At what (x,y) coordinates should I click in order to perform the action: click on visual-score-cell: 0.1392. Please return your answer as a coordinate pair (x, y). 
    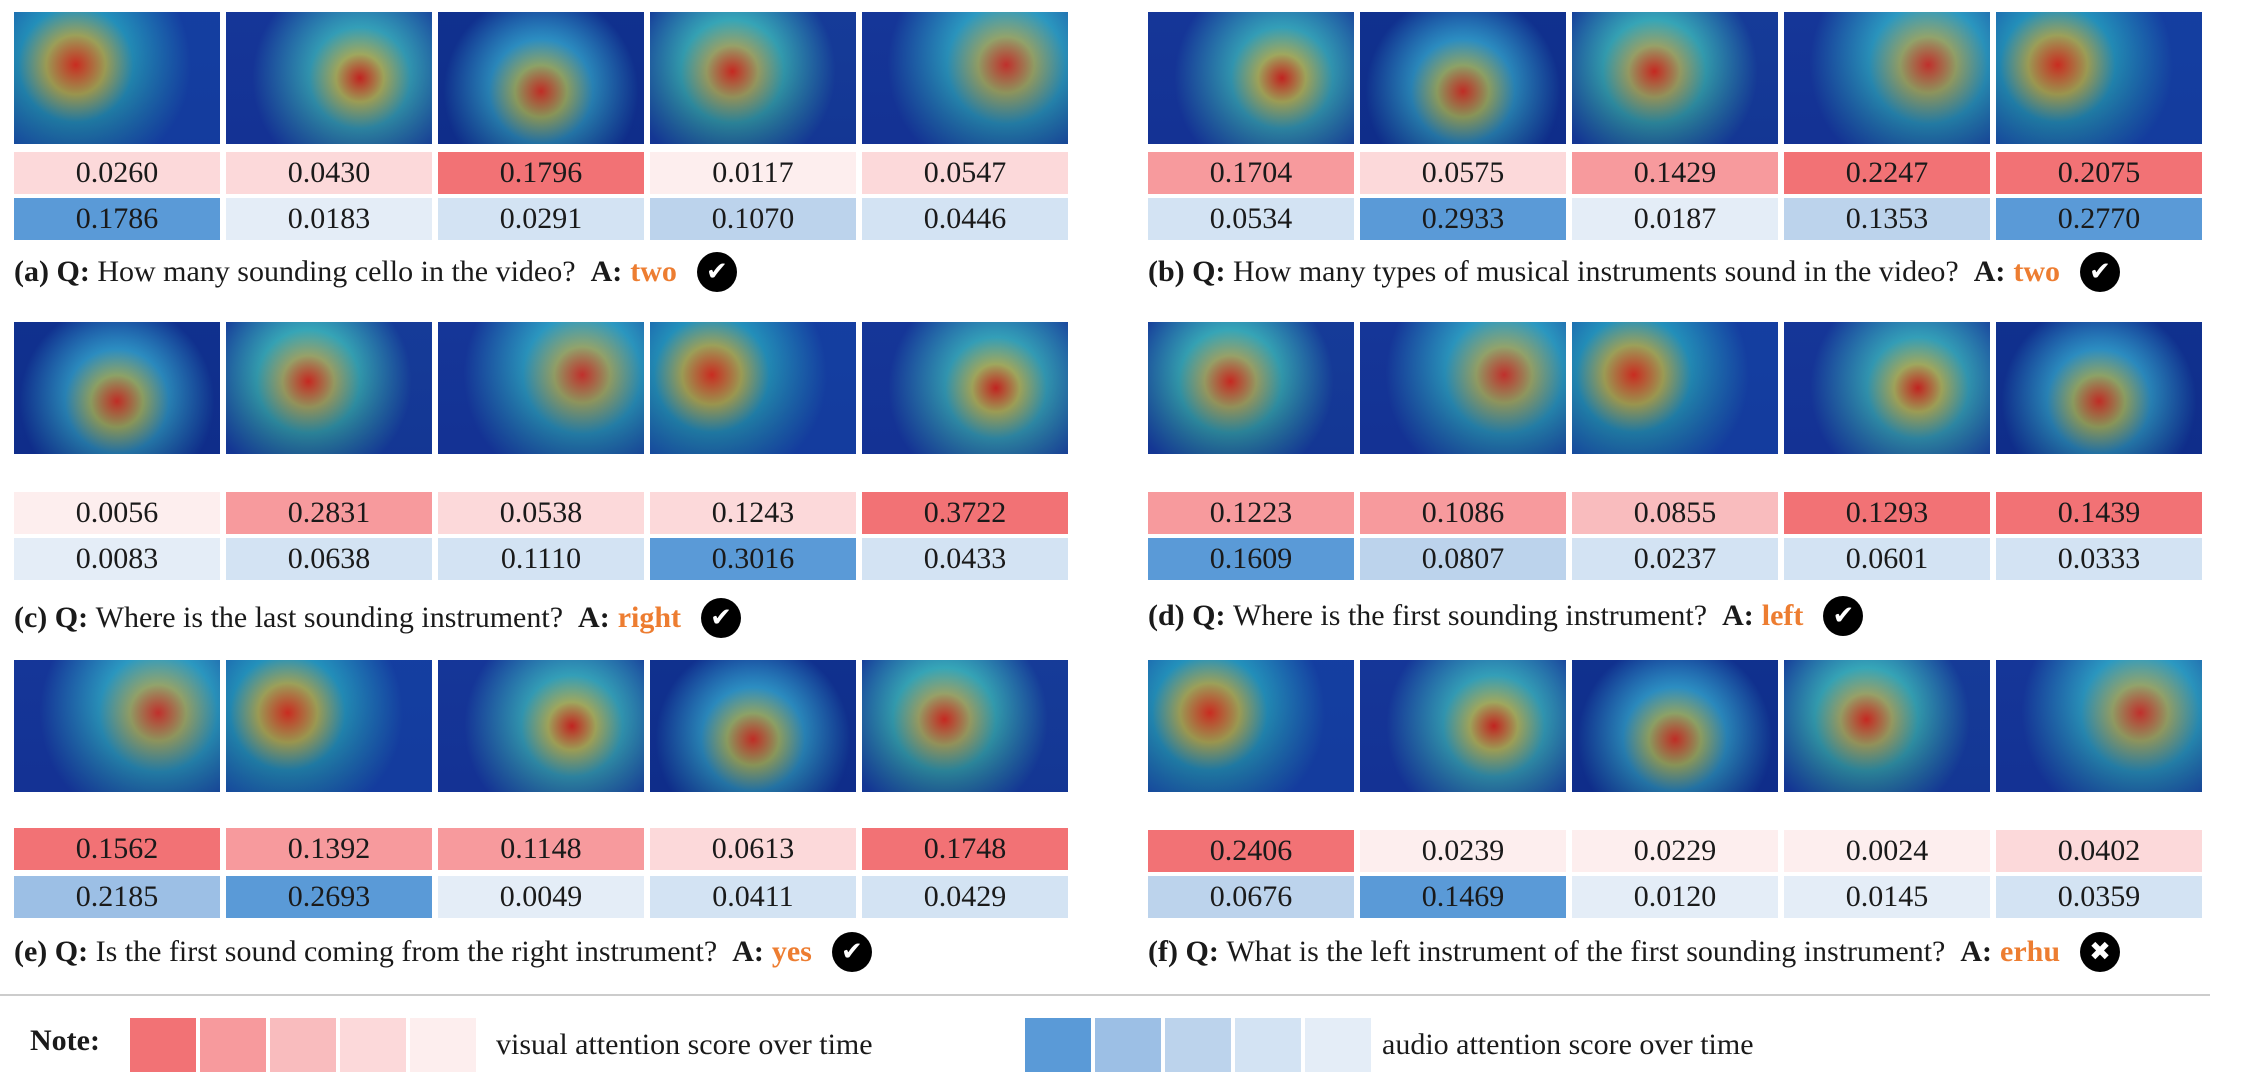
    Looking at the image, I should click on (329, 849).